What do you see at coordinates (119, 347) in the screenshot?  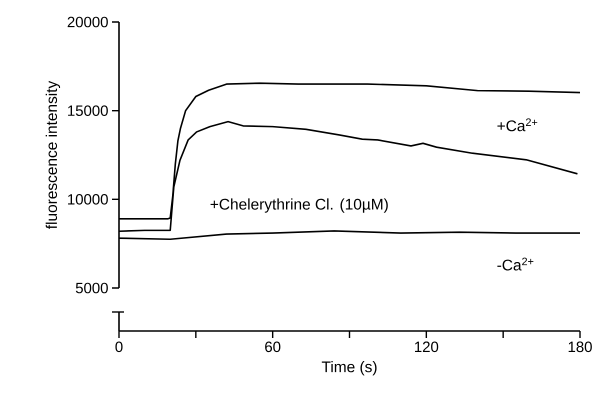 I see `x-tick-label: 0` at bounding box center [119, 347].